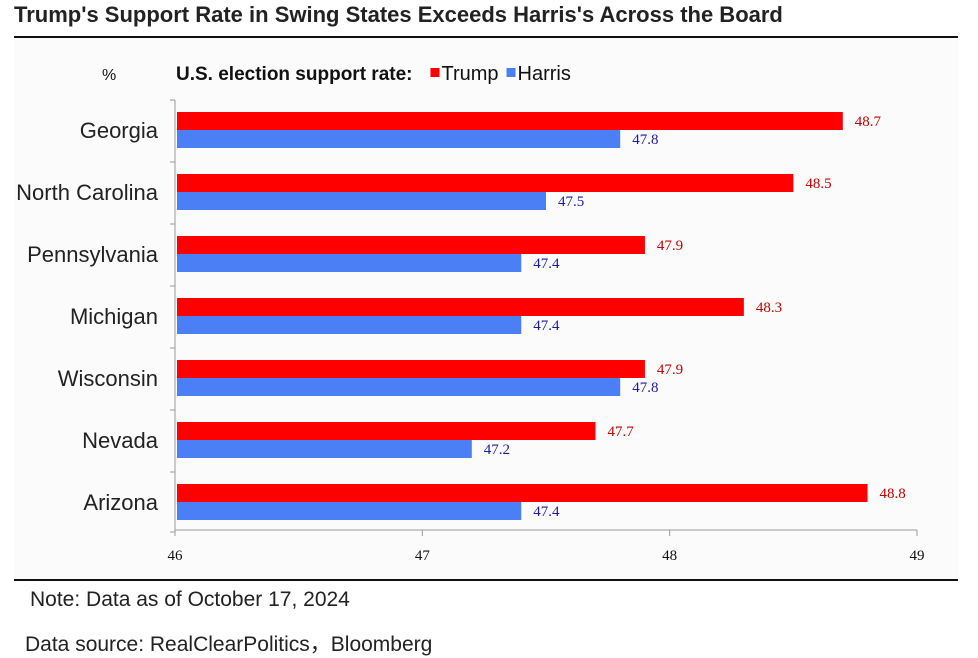  What do you see at coordinates (522, 493) in the screenshot?
I see `bar-trump-arizona` at bounding box center [522, 493].